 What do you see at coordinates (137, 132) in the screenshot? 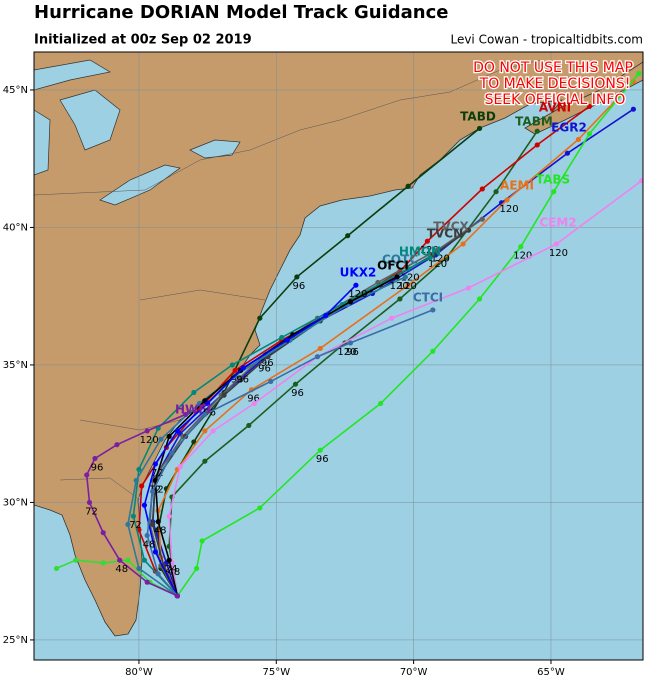
I see `great-lakes` at bounding box center [137, 132].